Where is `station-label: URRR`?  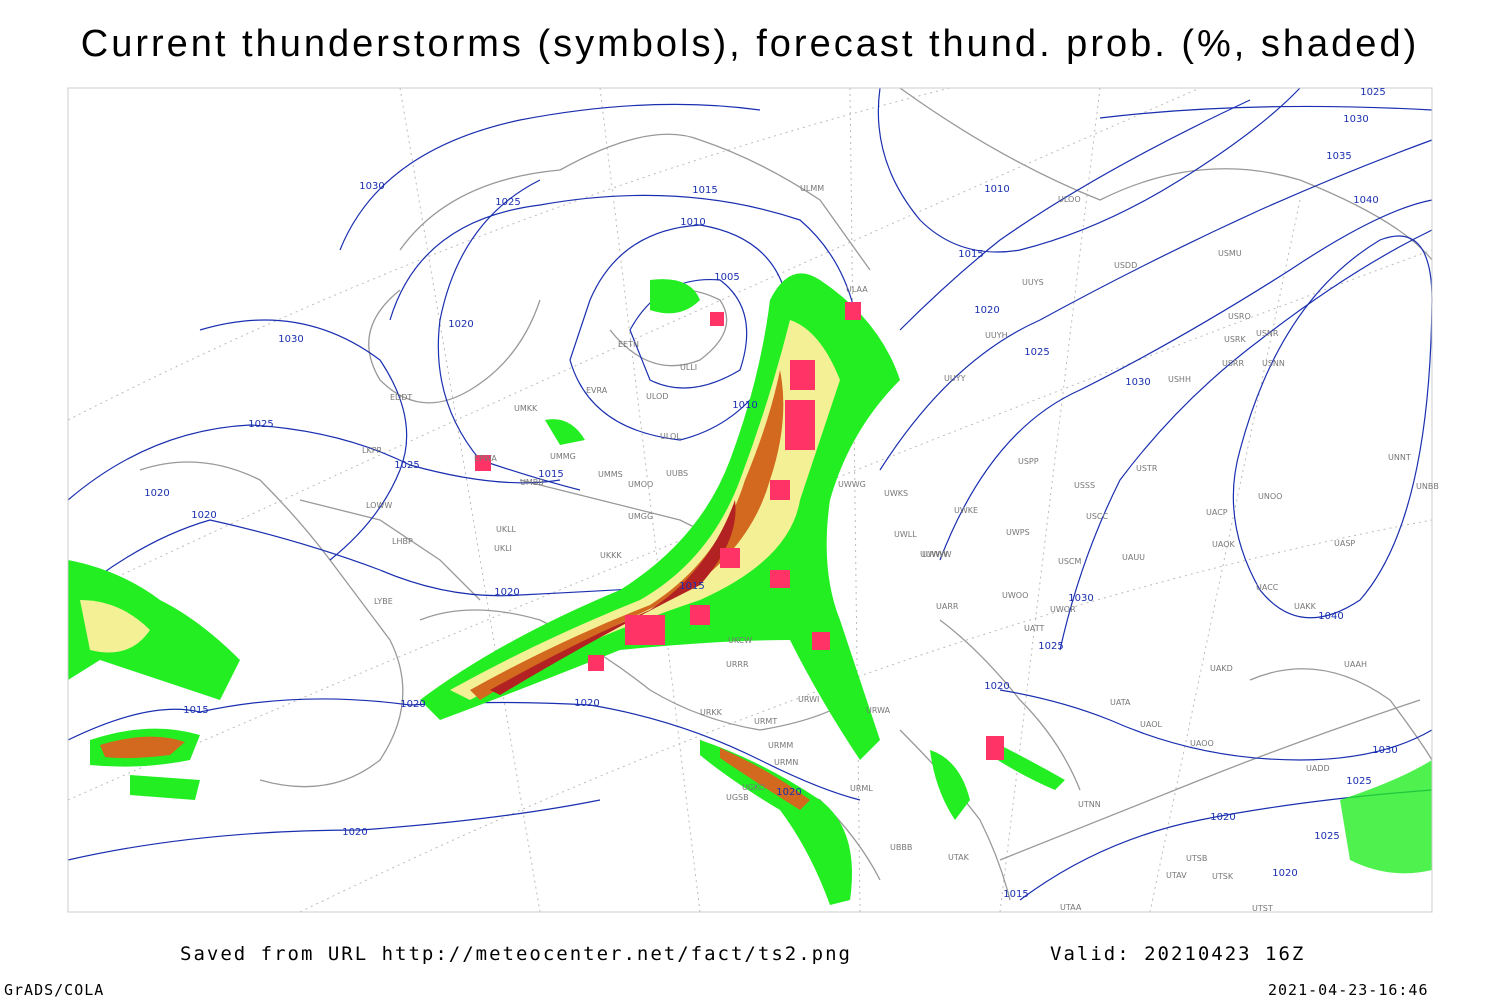
station-label: URRR is located at coordinates (737, 664).